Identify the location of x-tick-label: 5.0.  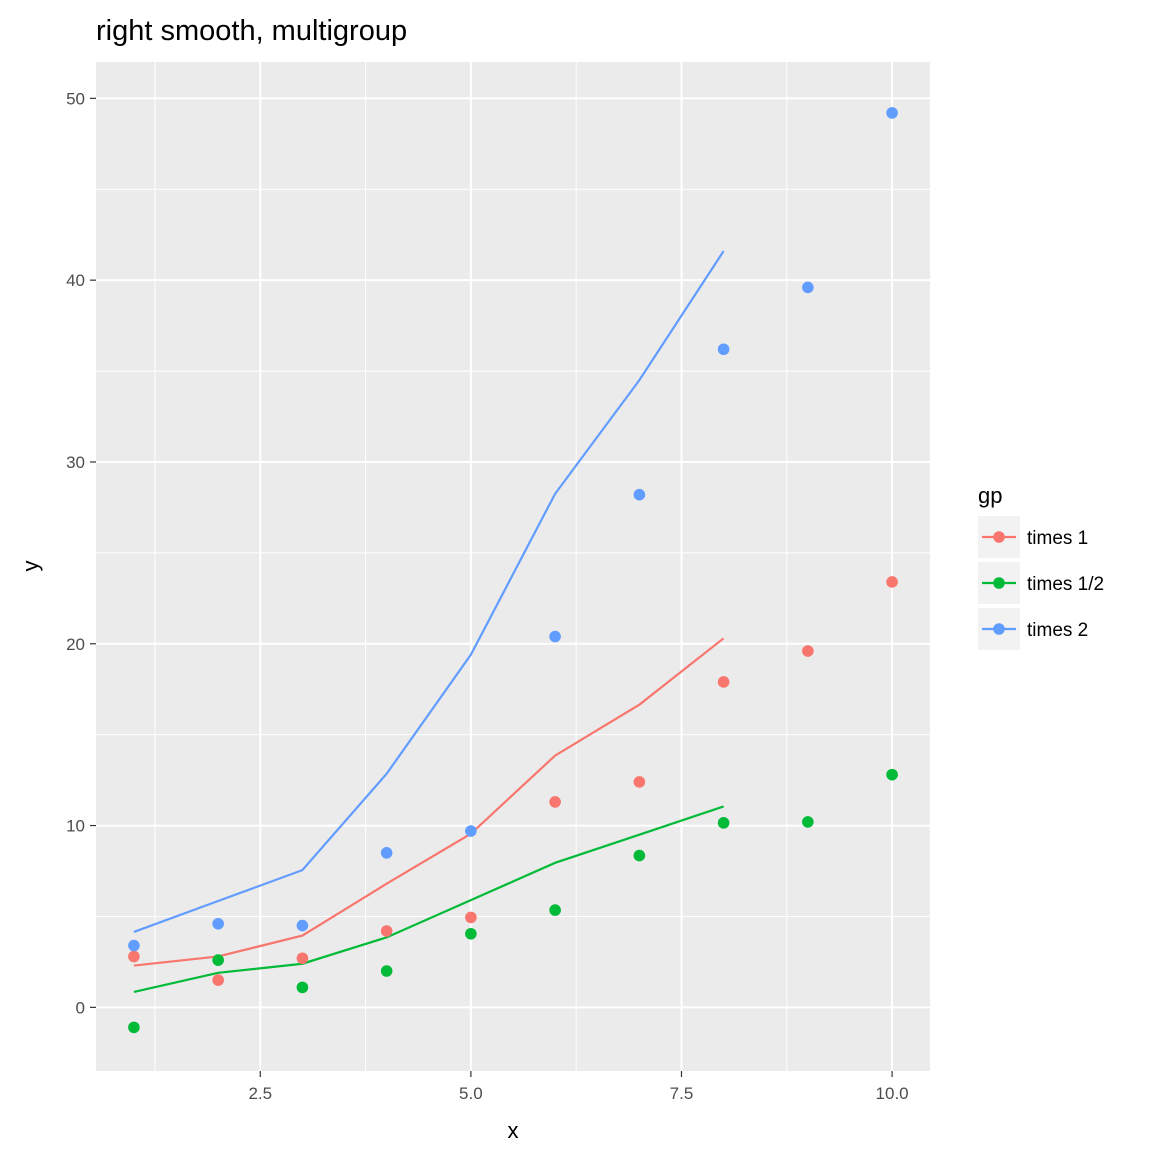
(471, 1093).